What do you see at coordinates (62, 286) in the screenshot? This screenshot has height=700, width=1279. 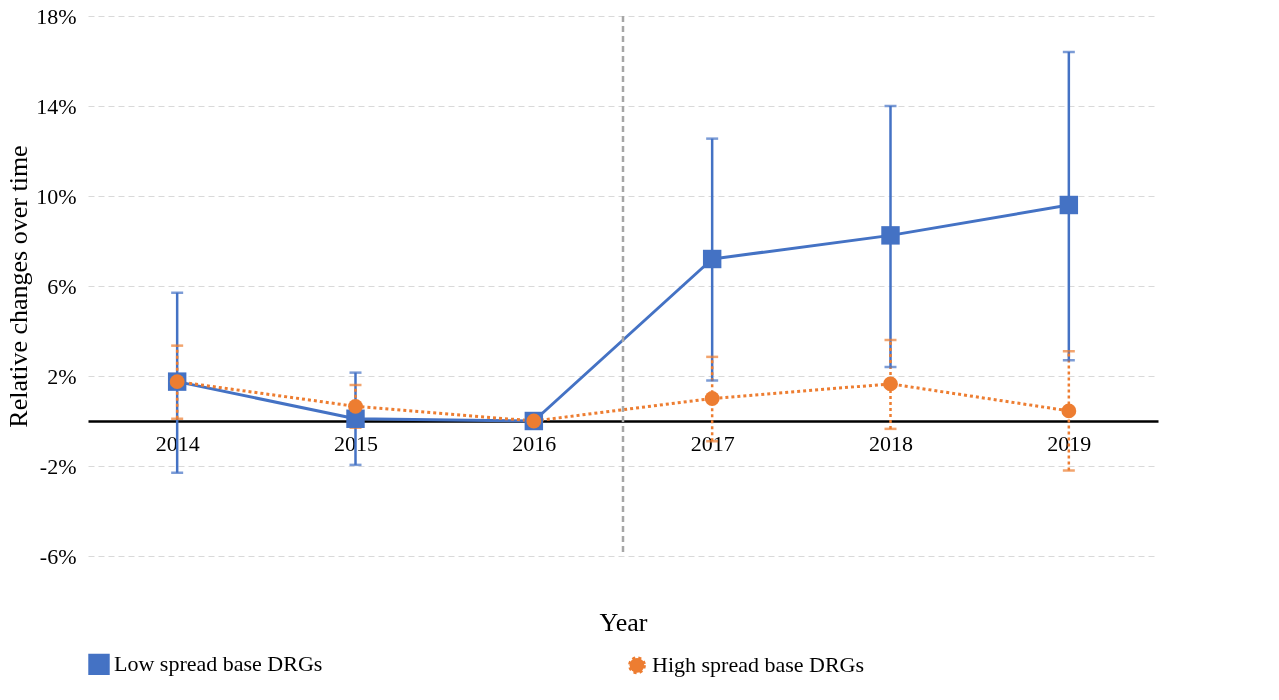 I see `y-tick-label: 6%` at bounding box center [62, 286].